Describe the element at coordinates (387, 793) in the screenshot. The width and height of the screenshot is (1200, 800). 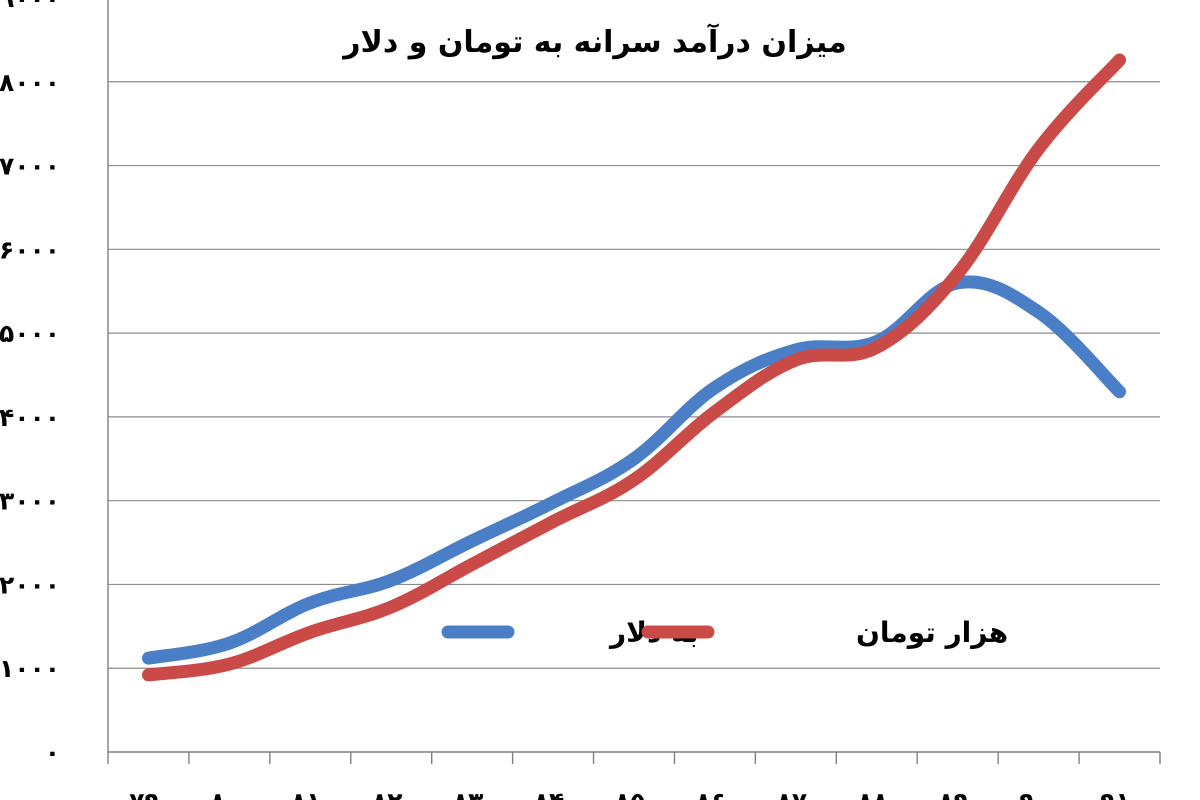
I see `x-tick-label: ۸۲` at that location.